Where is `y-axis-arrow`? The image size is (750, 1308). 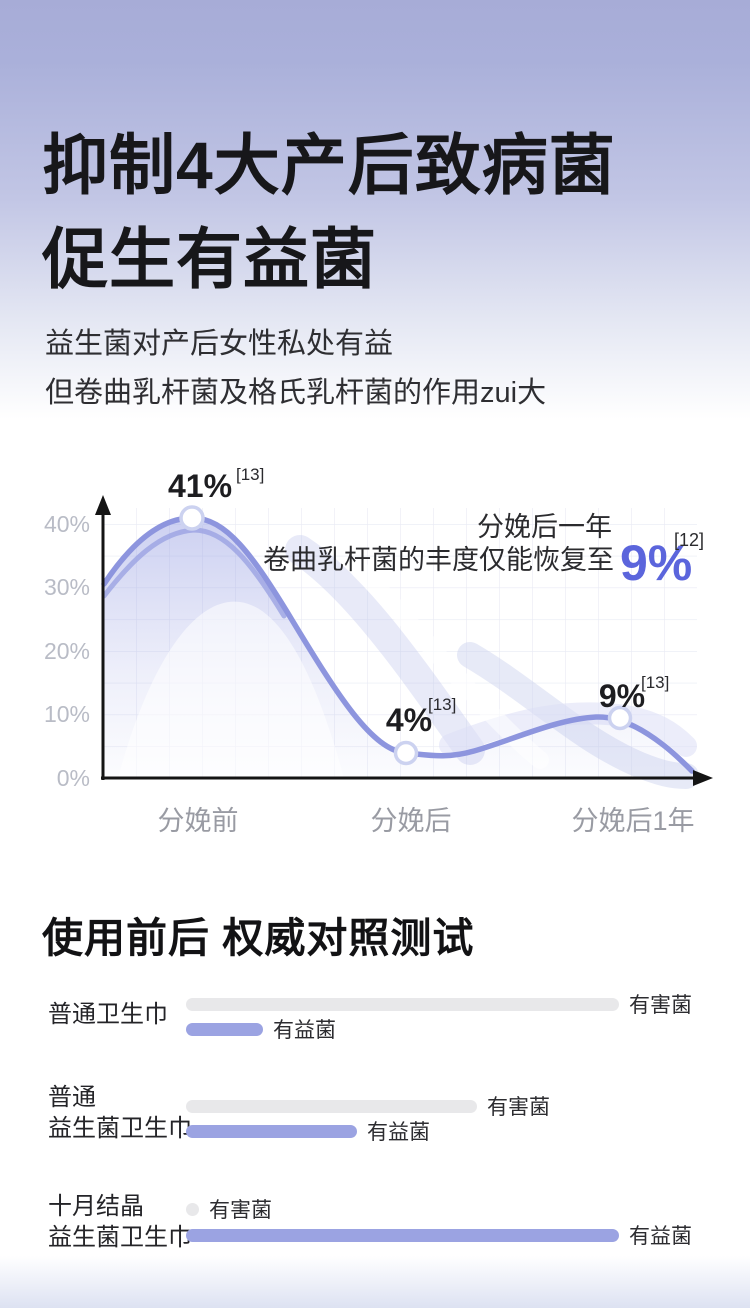 y-axis-arrow is located at coordinates (103, 505).